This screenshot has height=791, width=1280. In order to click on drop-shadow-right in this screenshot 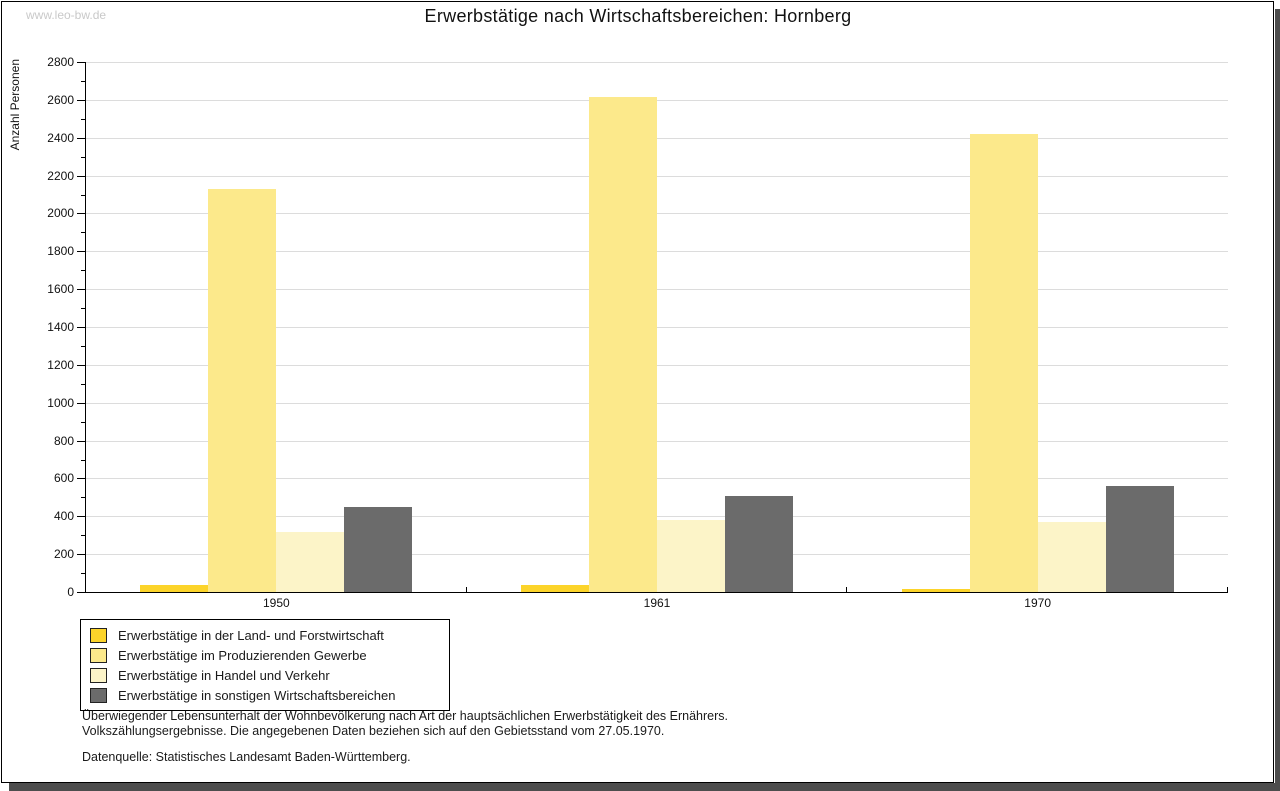, I will do `click(1277, 400)`.